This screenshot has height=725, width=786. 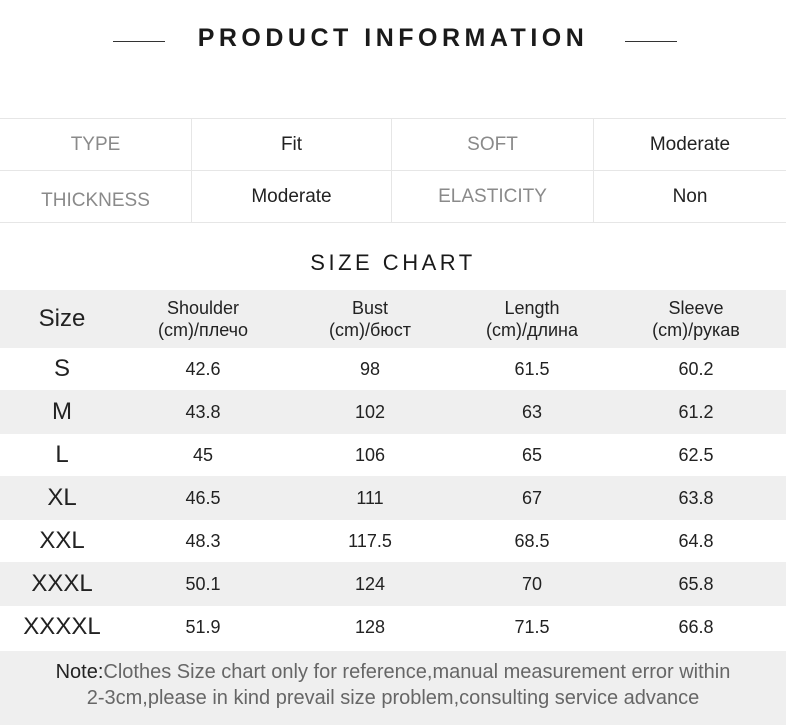 What do you see at coordinates (393, 369) in the screenshot?
I see `table-row: S 42.6 98 61.5 60.2` at bounding box center [393, 369].